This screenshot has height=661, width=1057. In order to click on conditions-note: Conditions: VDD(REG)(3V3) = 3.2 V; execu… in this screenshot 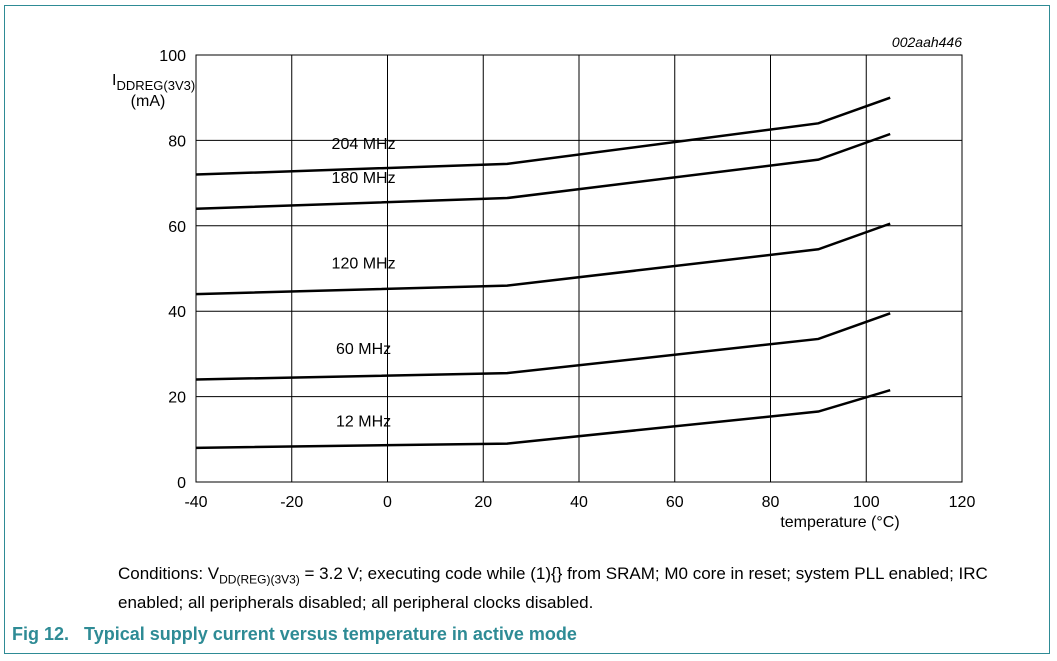, I will do `click(578, 588)`.